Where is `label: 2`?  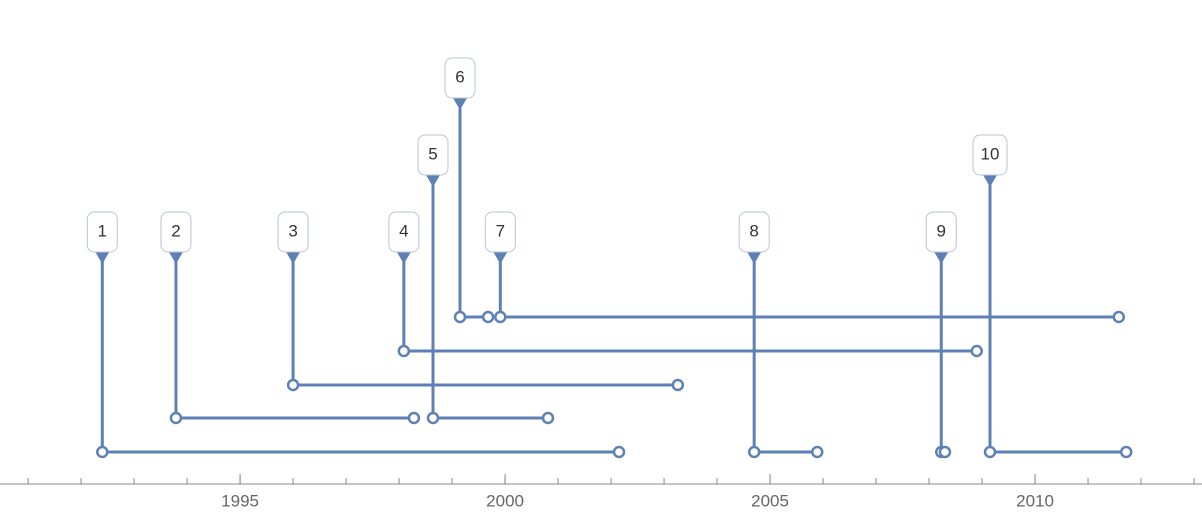 label: 2 is located at coordinates (175, 230).